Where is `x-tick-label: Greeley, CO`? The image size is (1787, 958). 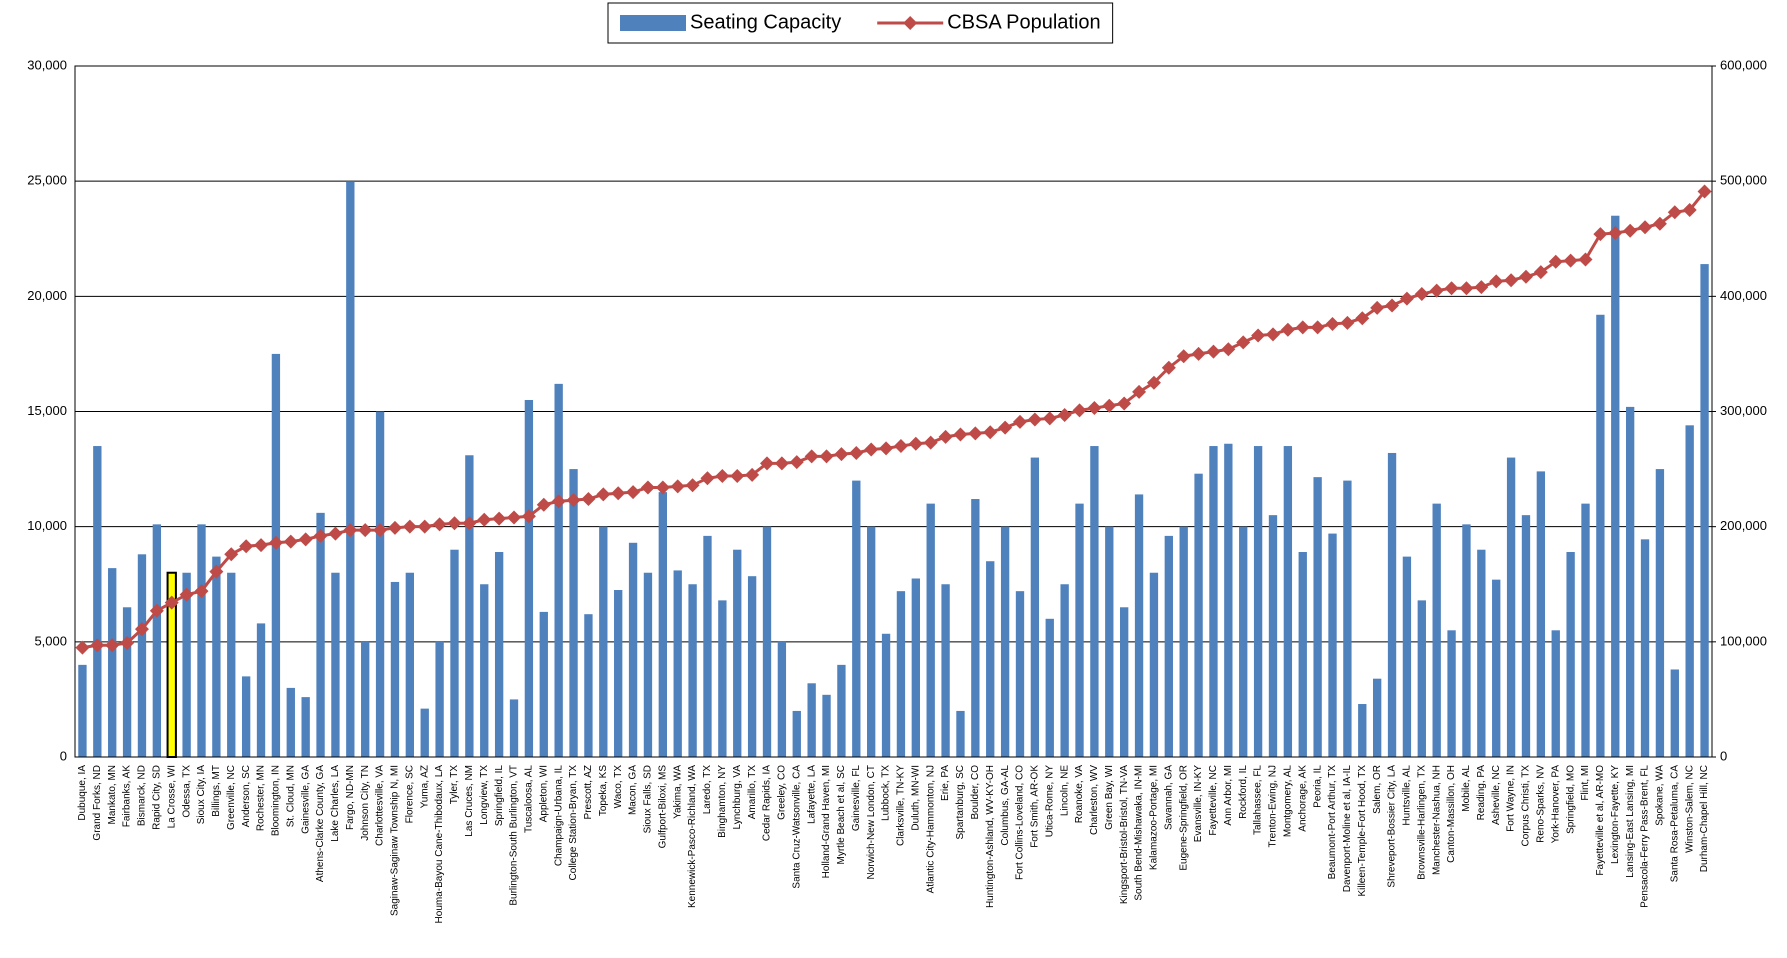 x-tick-label: Greeley, CO is located at coordinates (782, 792).